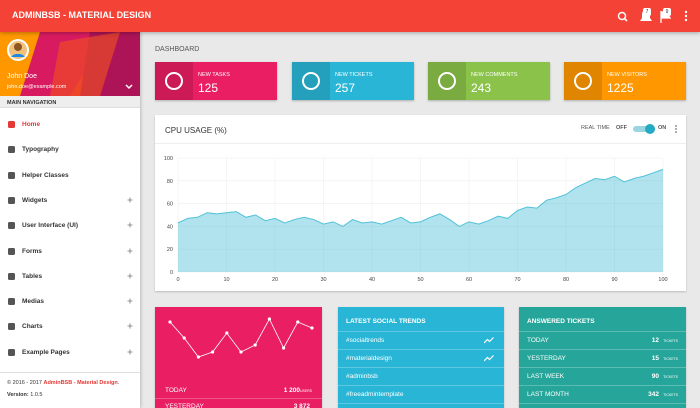 The height and width of the screenshot is (408, 700). I want to click on info-box: NEW TICKETS 257, so click(353, 81).